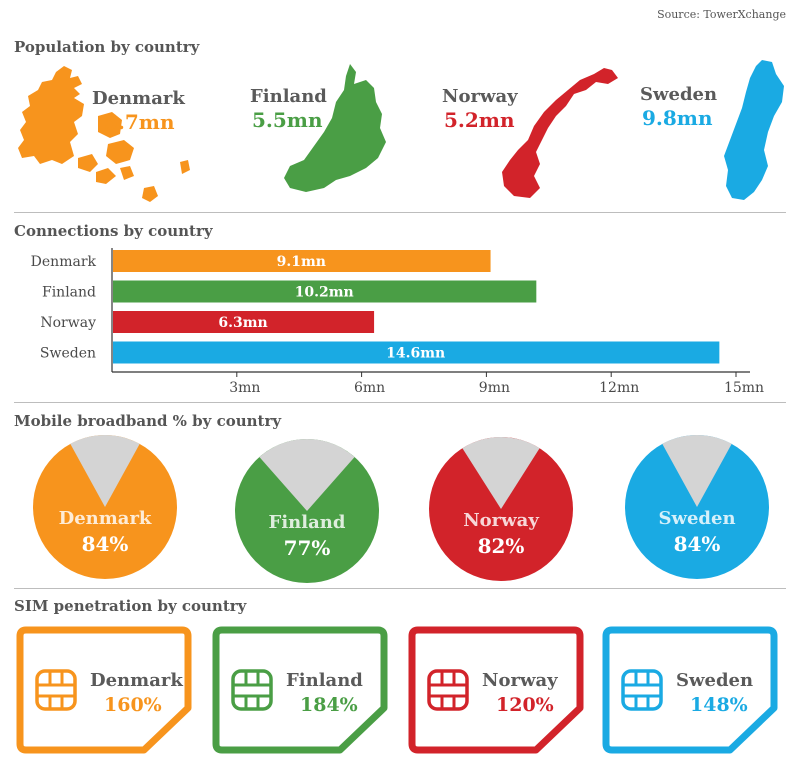  I want to click on denmark-map-icon, so click(104, 134).